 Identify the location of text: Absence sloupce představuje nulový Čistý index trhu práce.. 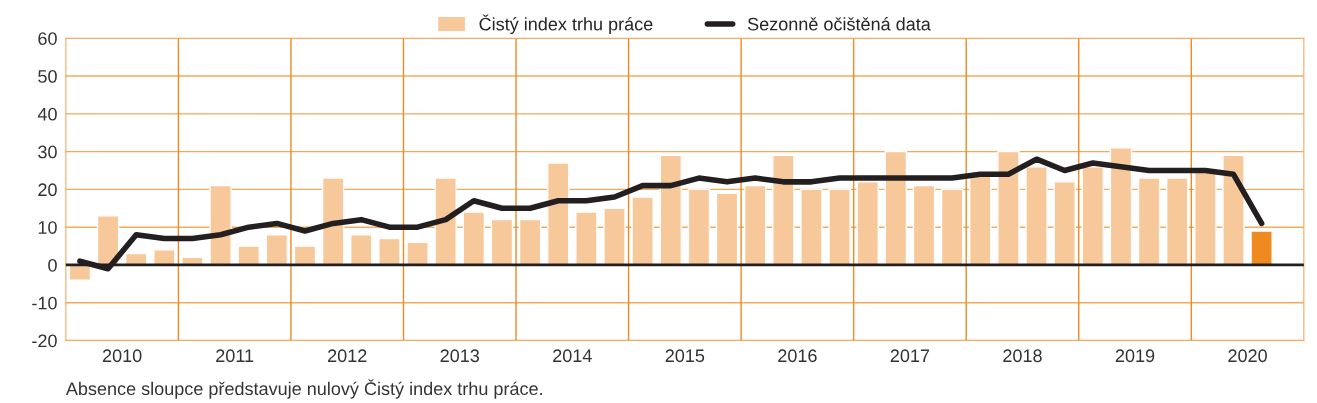
(303, 389).